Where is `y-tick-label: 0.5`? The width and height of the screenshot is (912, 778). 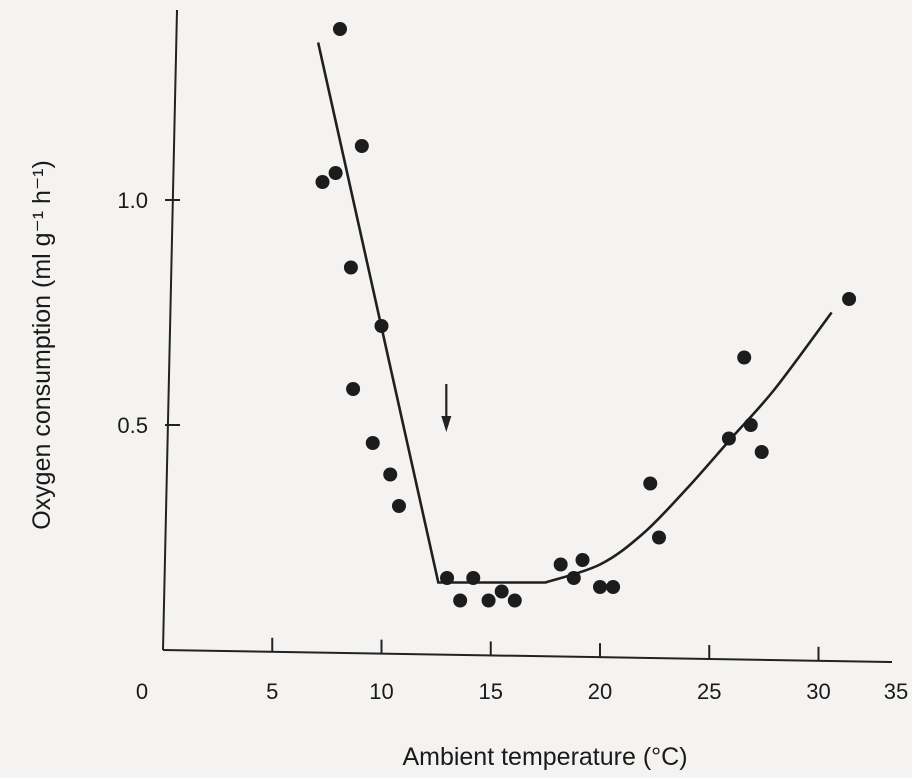 y-tick-label: 0.5 is located at coordinates (132, 425).